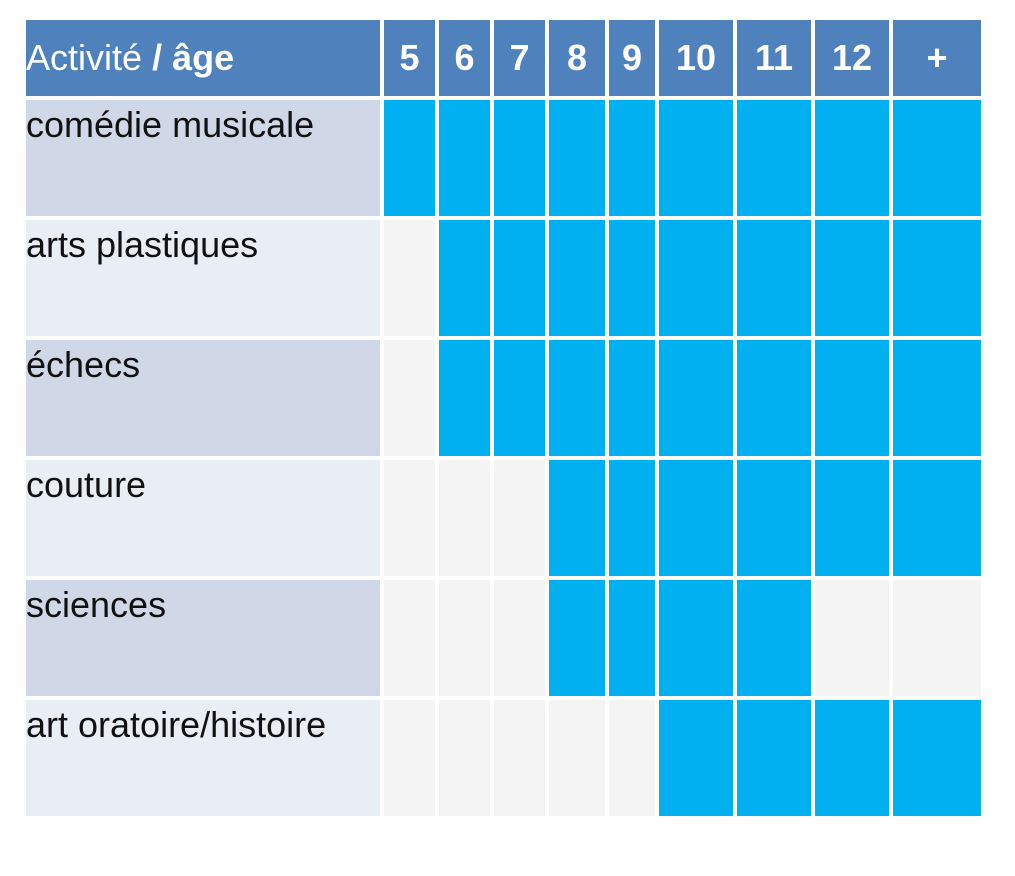  I want to click on activity-name: couture, so click(203, 518).